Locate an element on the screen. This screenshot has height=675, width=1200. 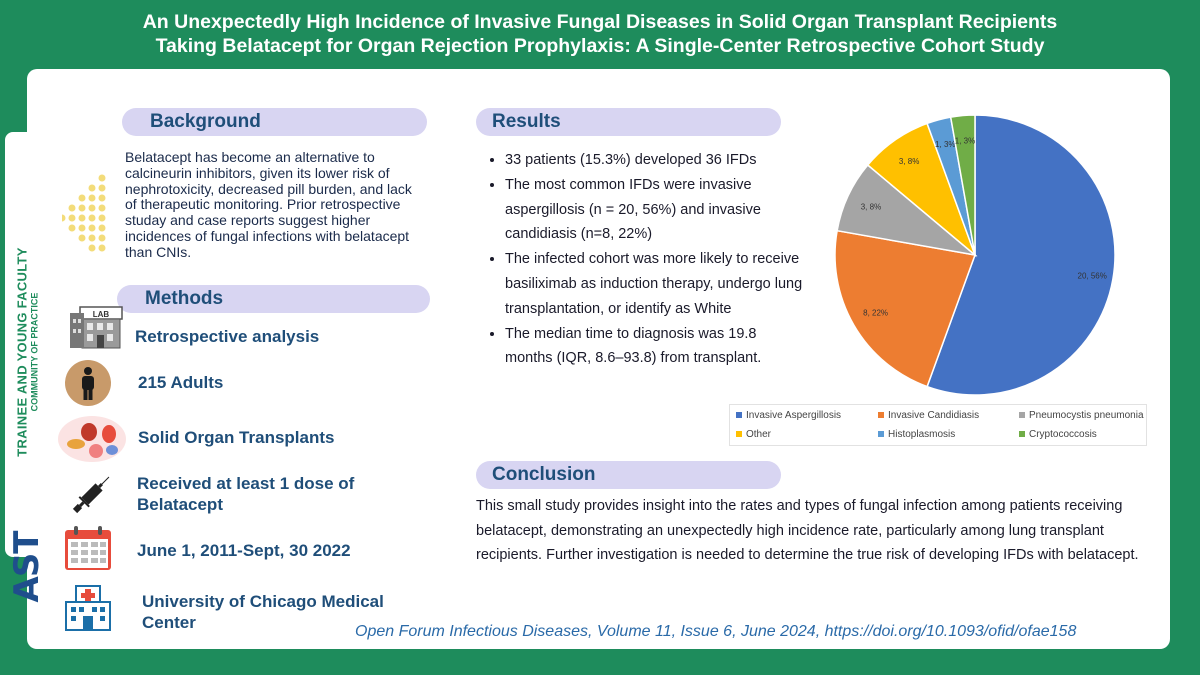
legend-label: Pneumocystis pneumonia is located at coordinates (1086, 415).